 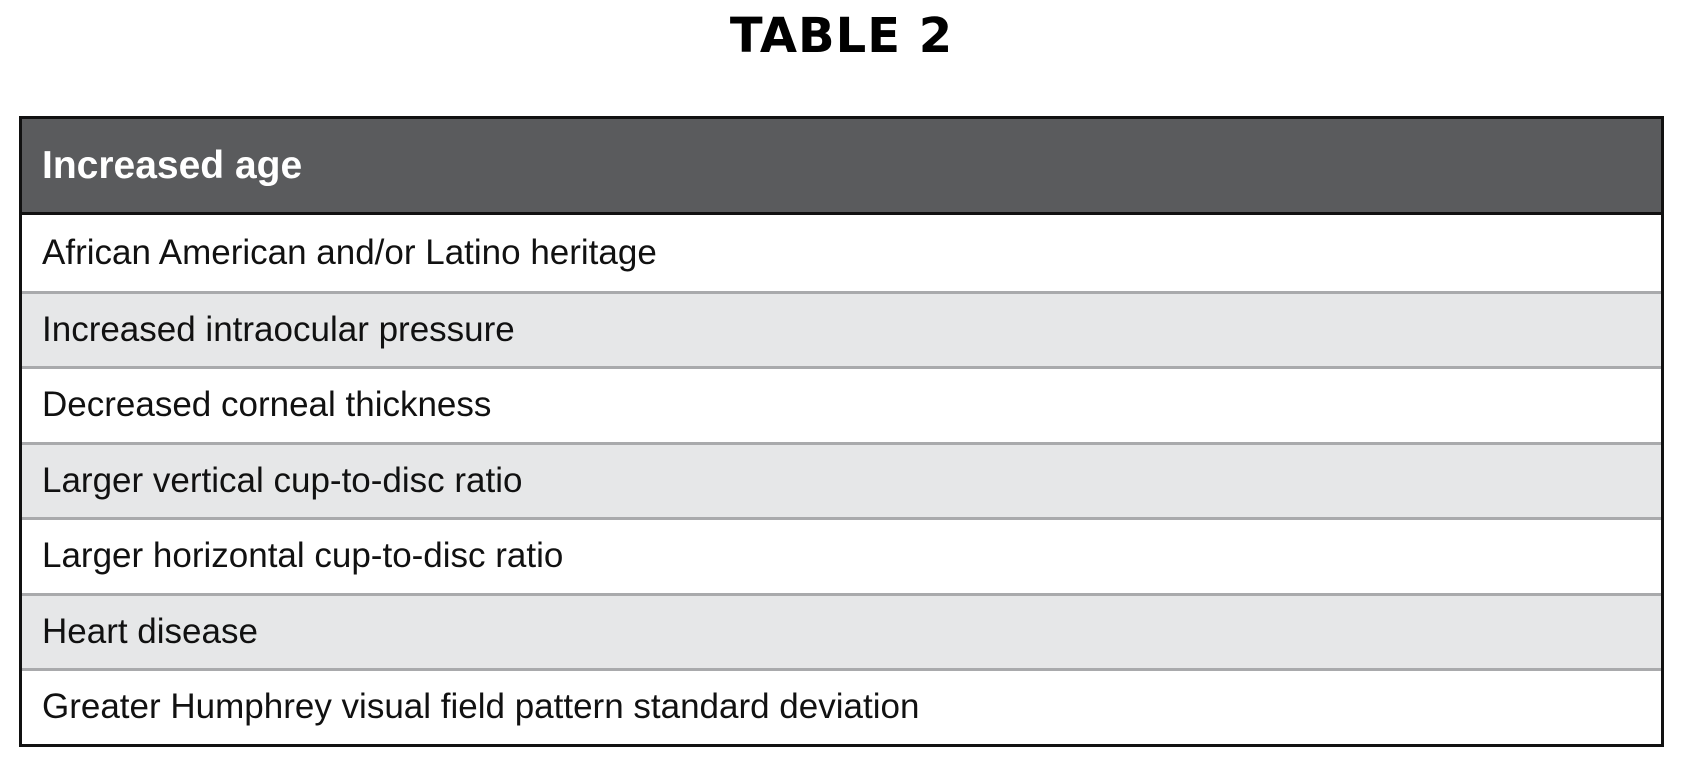 I want to click on table-row: Larger horizontal cup-to-disc ratio, so click(x=841, y=555).